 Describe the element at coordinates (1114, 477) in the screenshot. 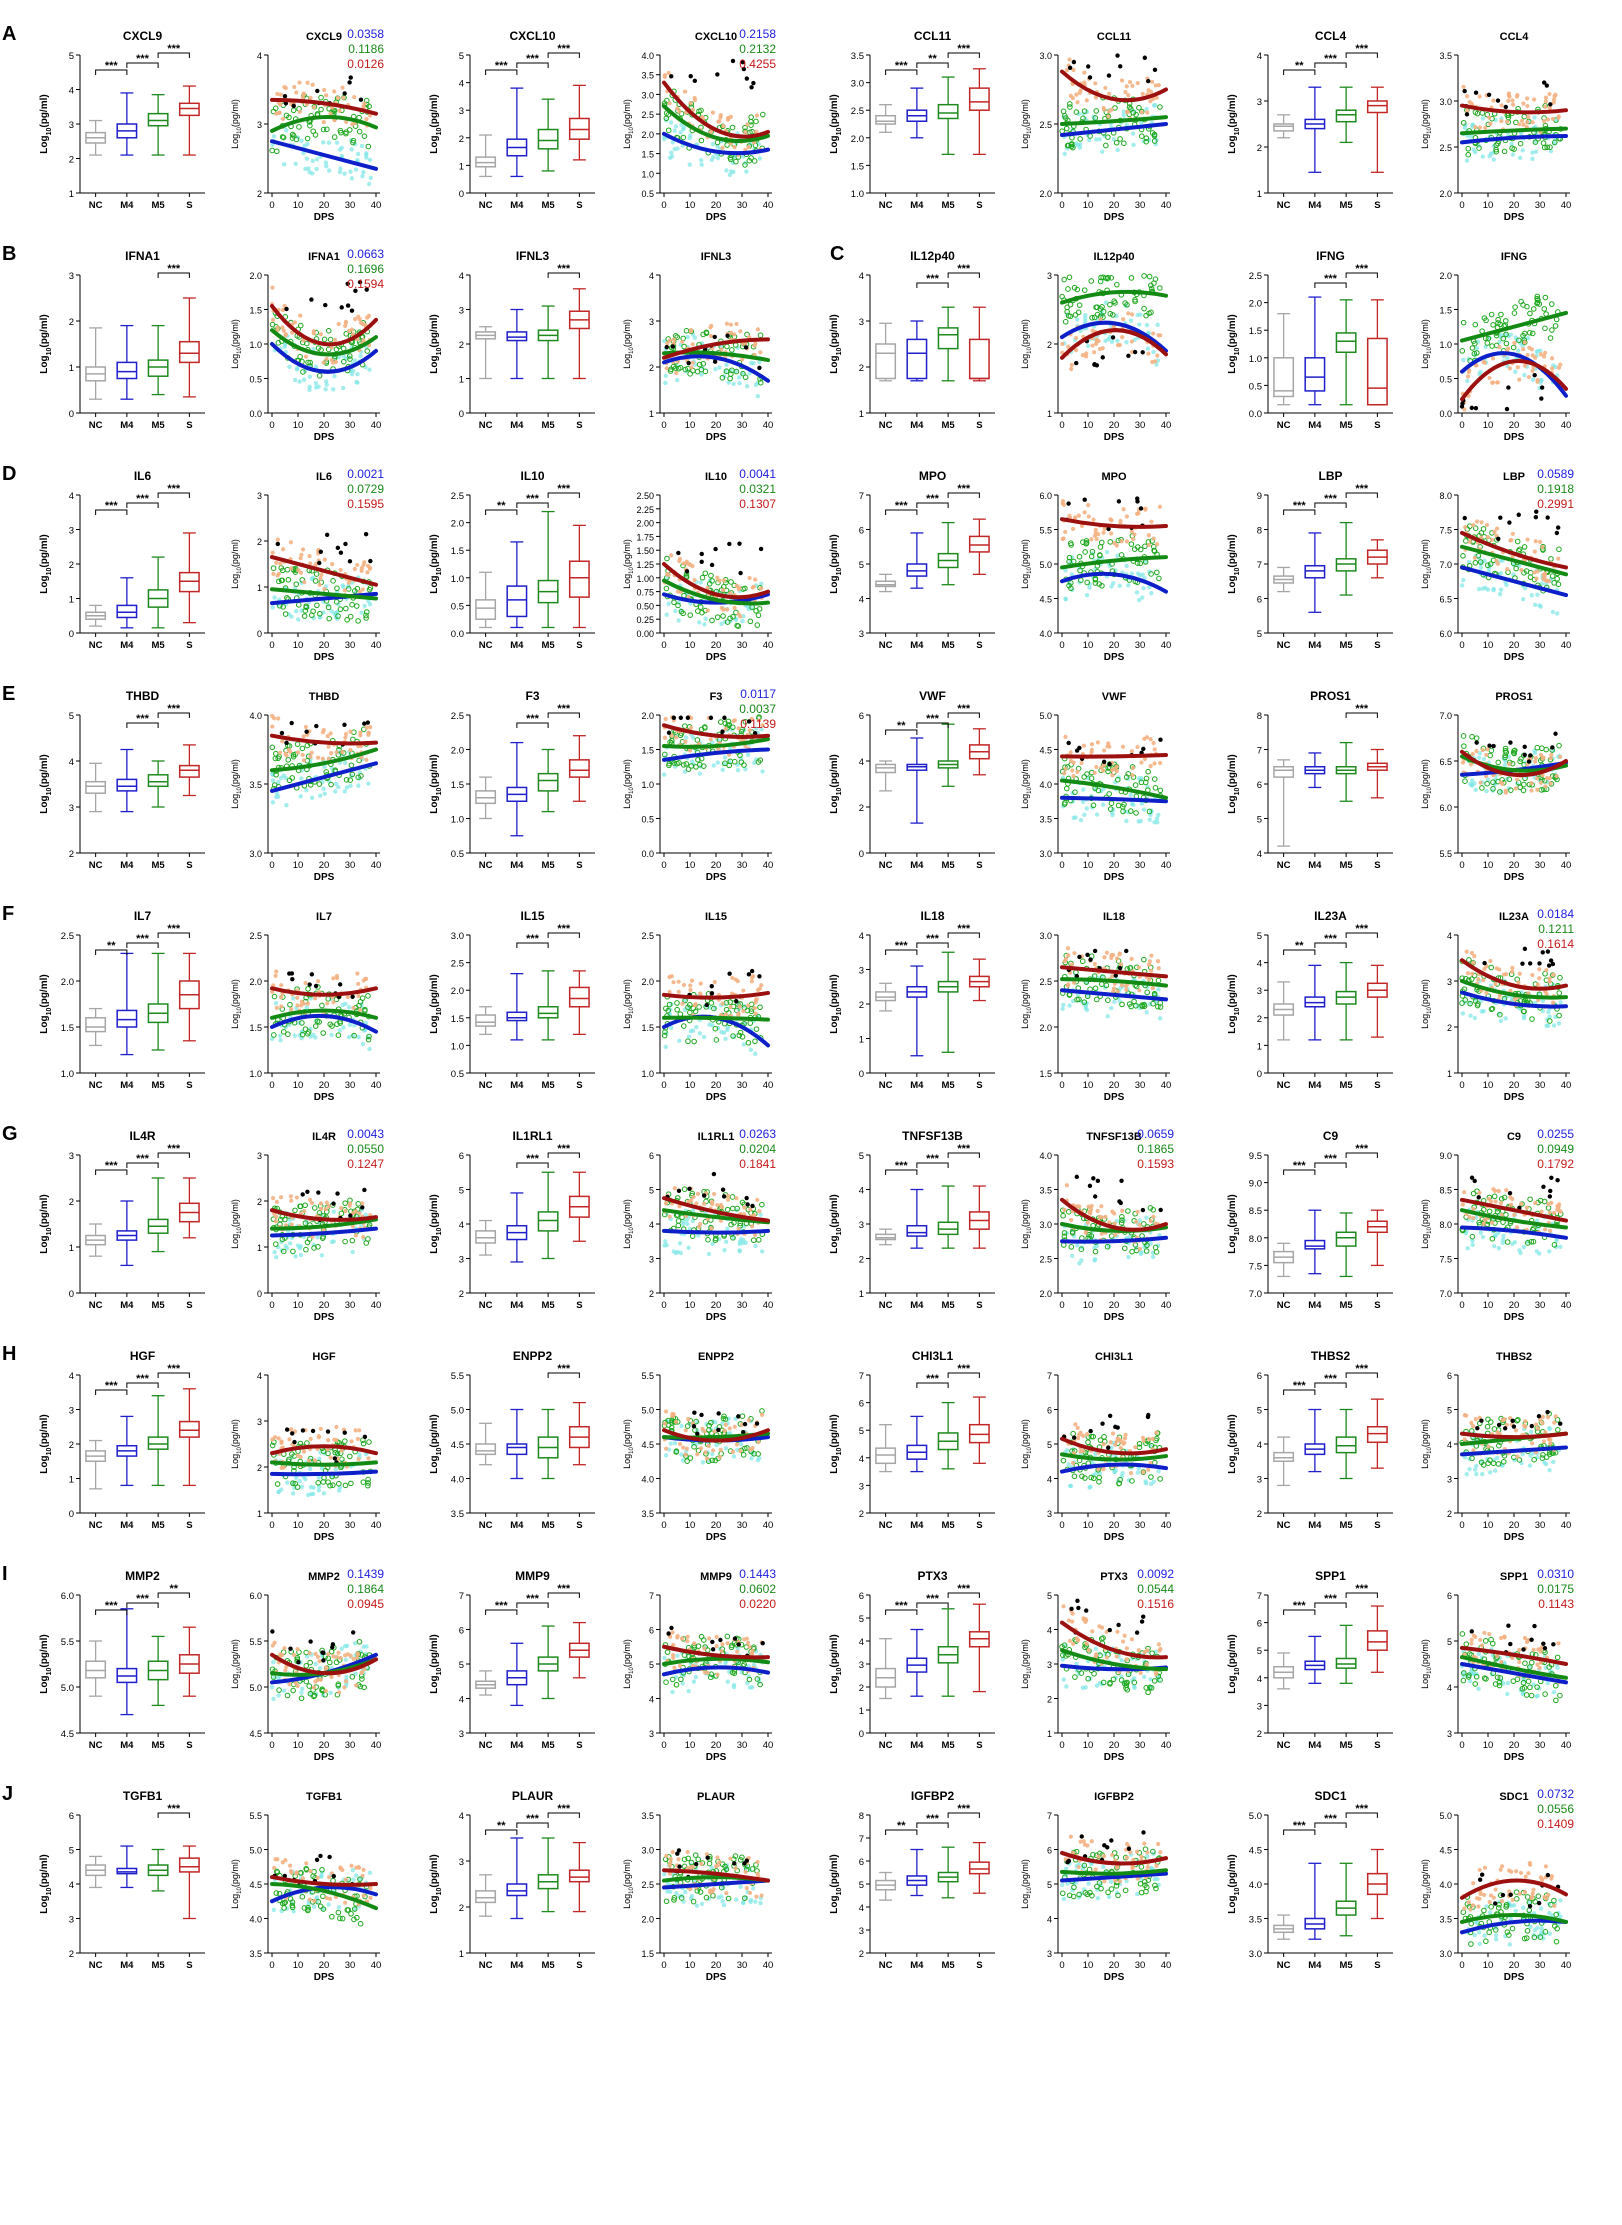

I see `scatter-plot-title: MPO` at that location.